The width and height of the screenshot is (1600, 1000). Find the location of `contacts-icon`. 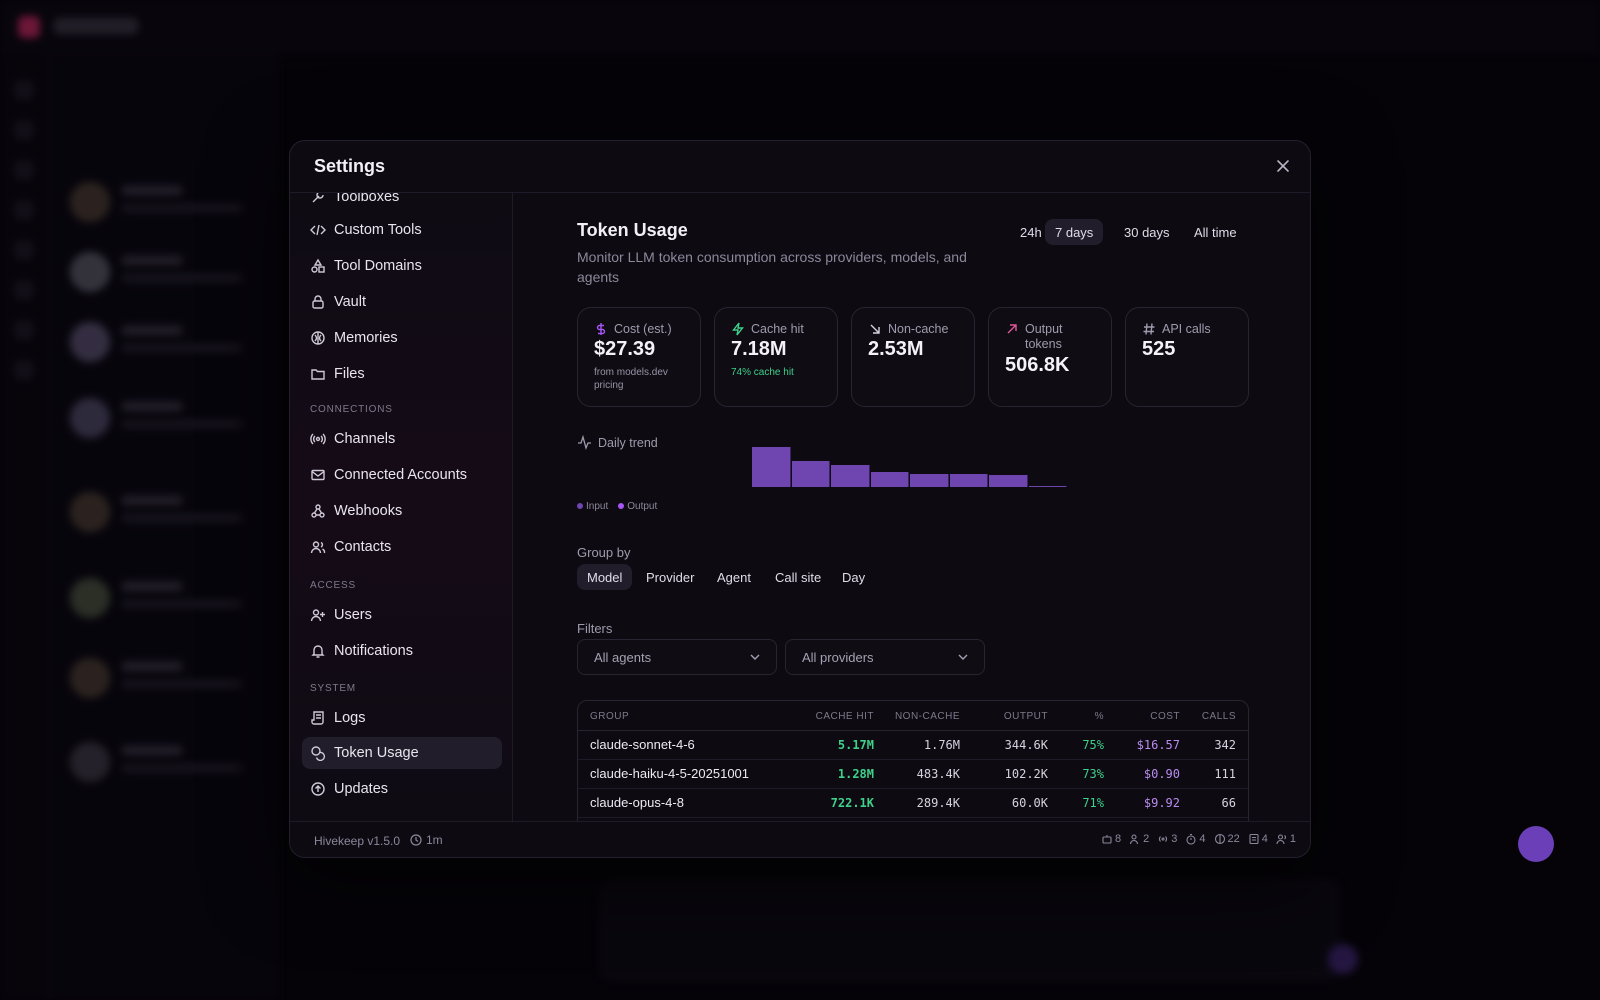

contacts-icon is located at coordinates (1281, 839).